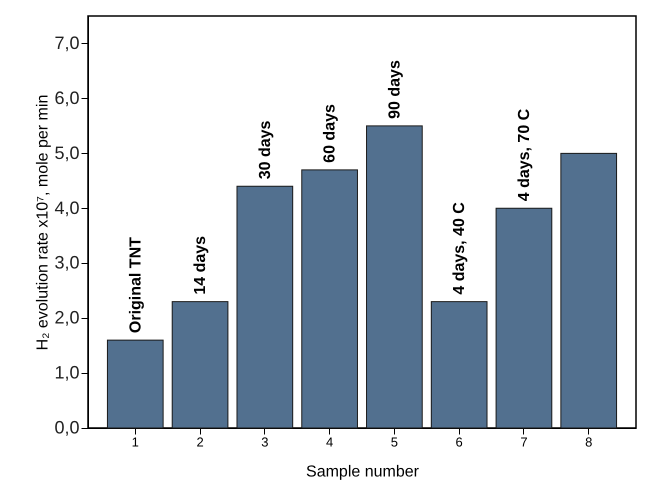 The width and height of the screenshot is (647, 483). I want to click on x-tick-label: 7, so click(524, 442).